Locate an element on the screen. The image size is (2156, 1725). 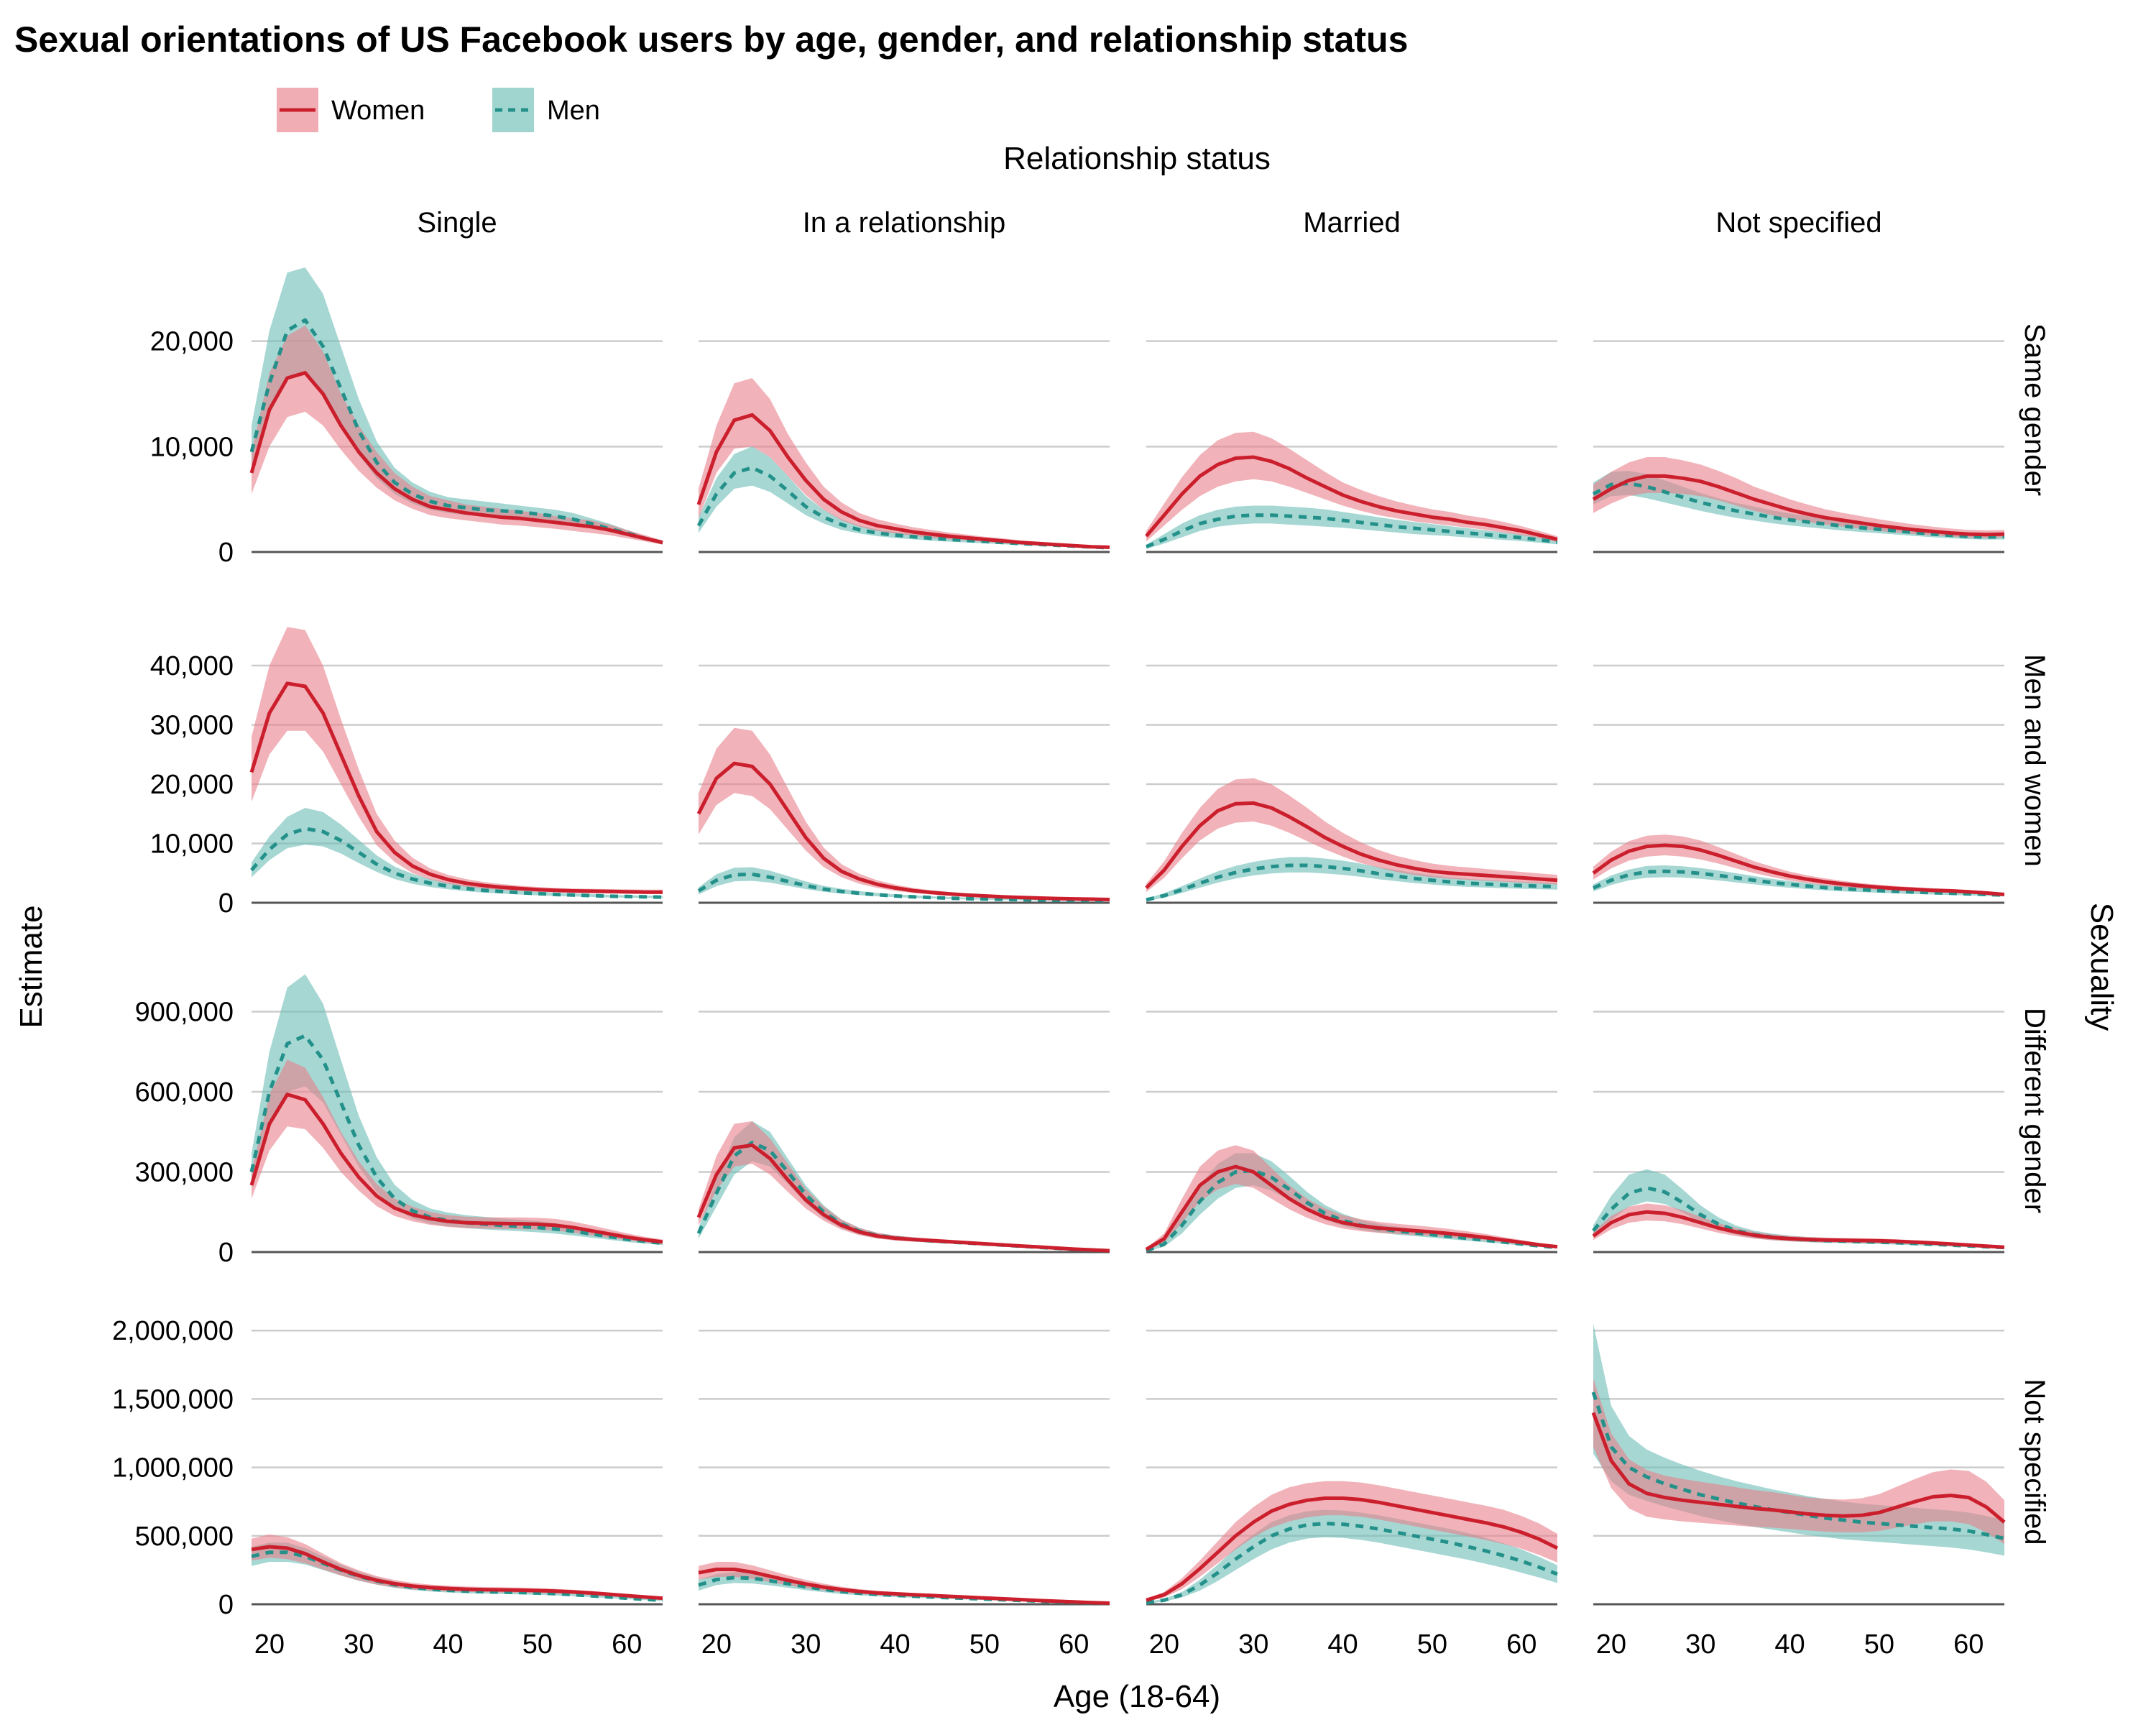
column-strip-single: Single is located at coordinates (457, 223).